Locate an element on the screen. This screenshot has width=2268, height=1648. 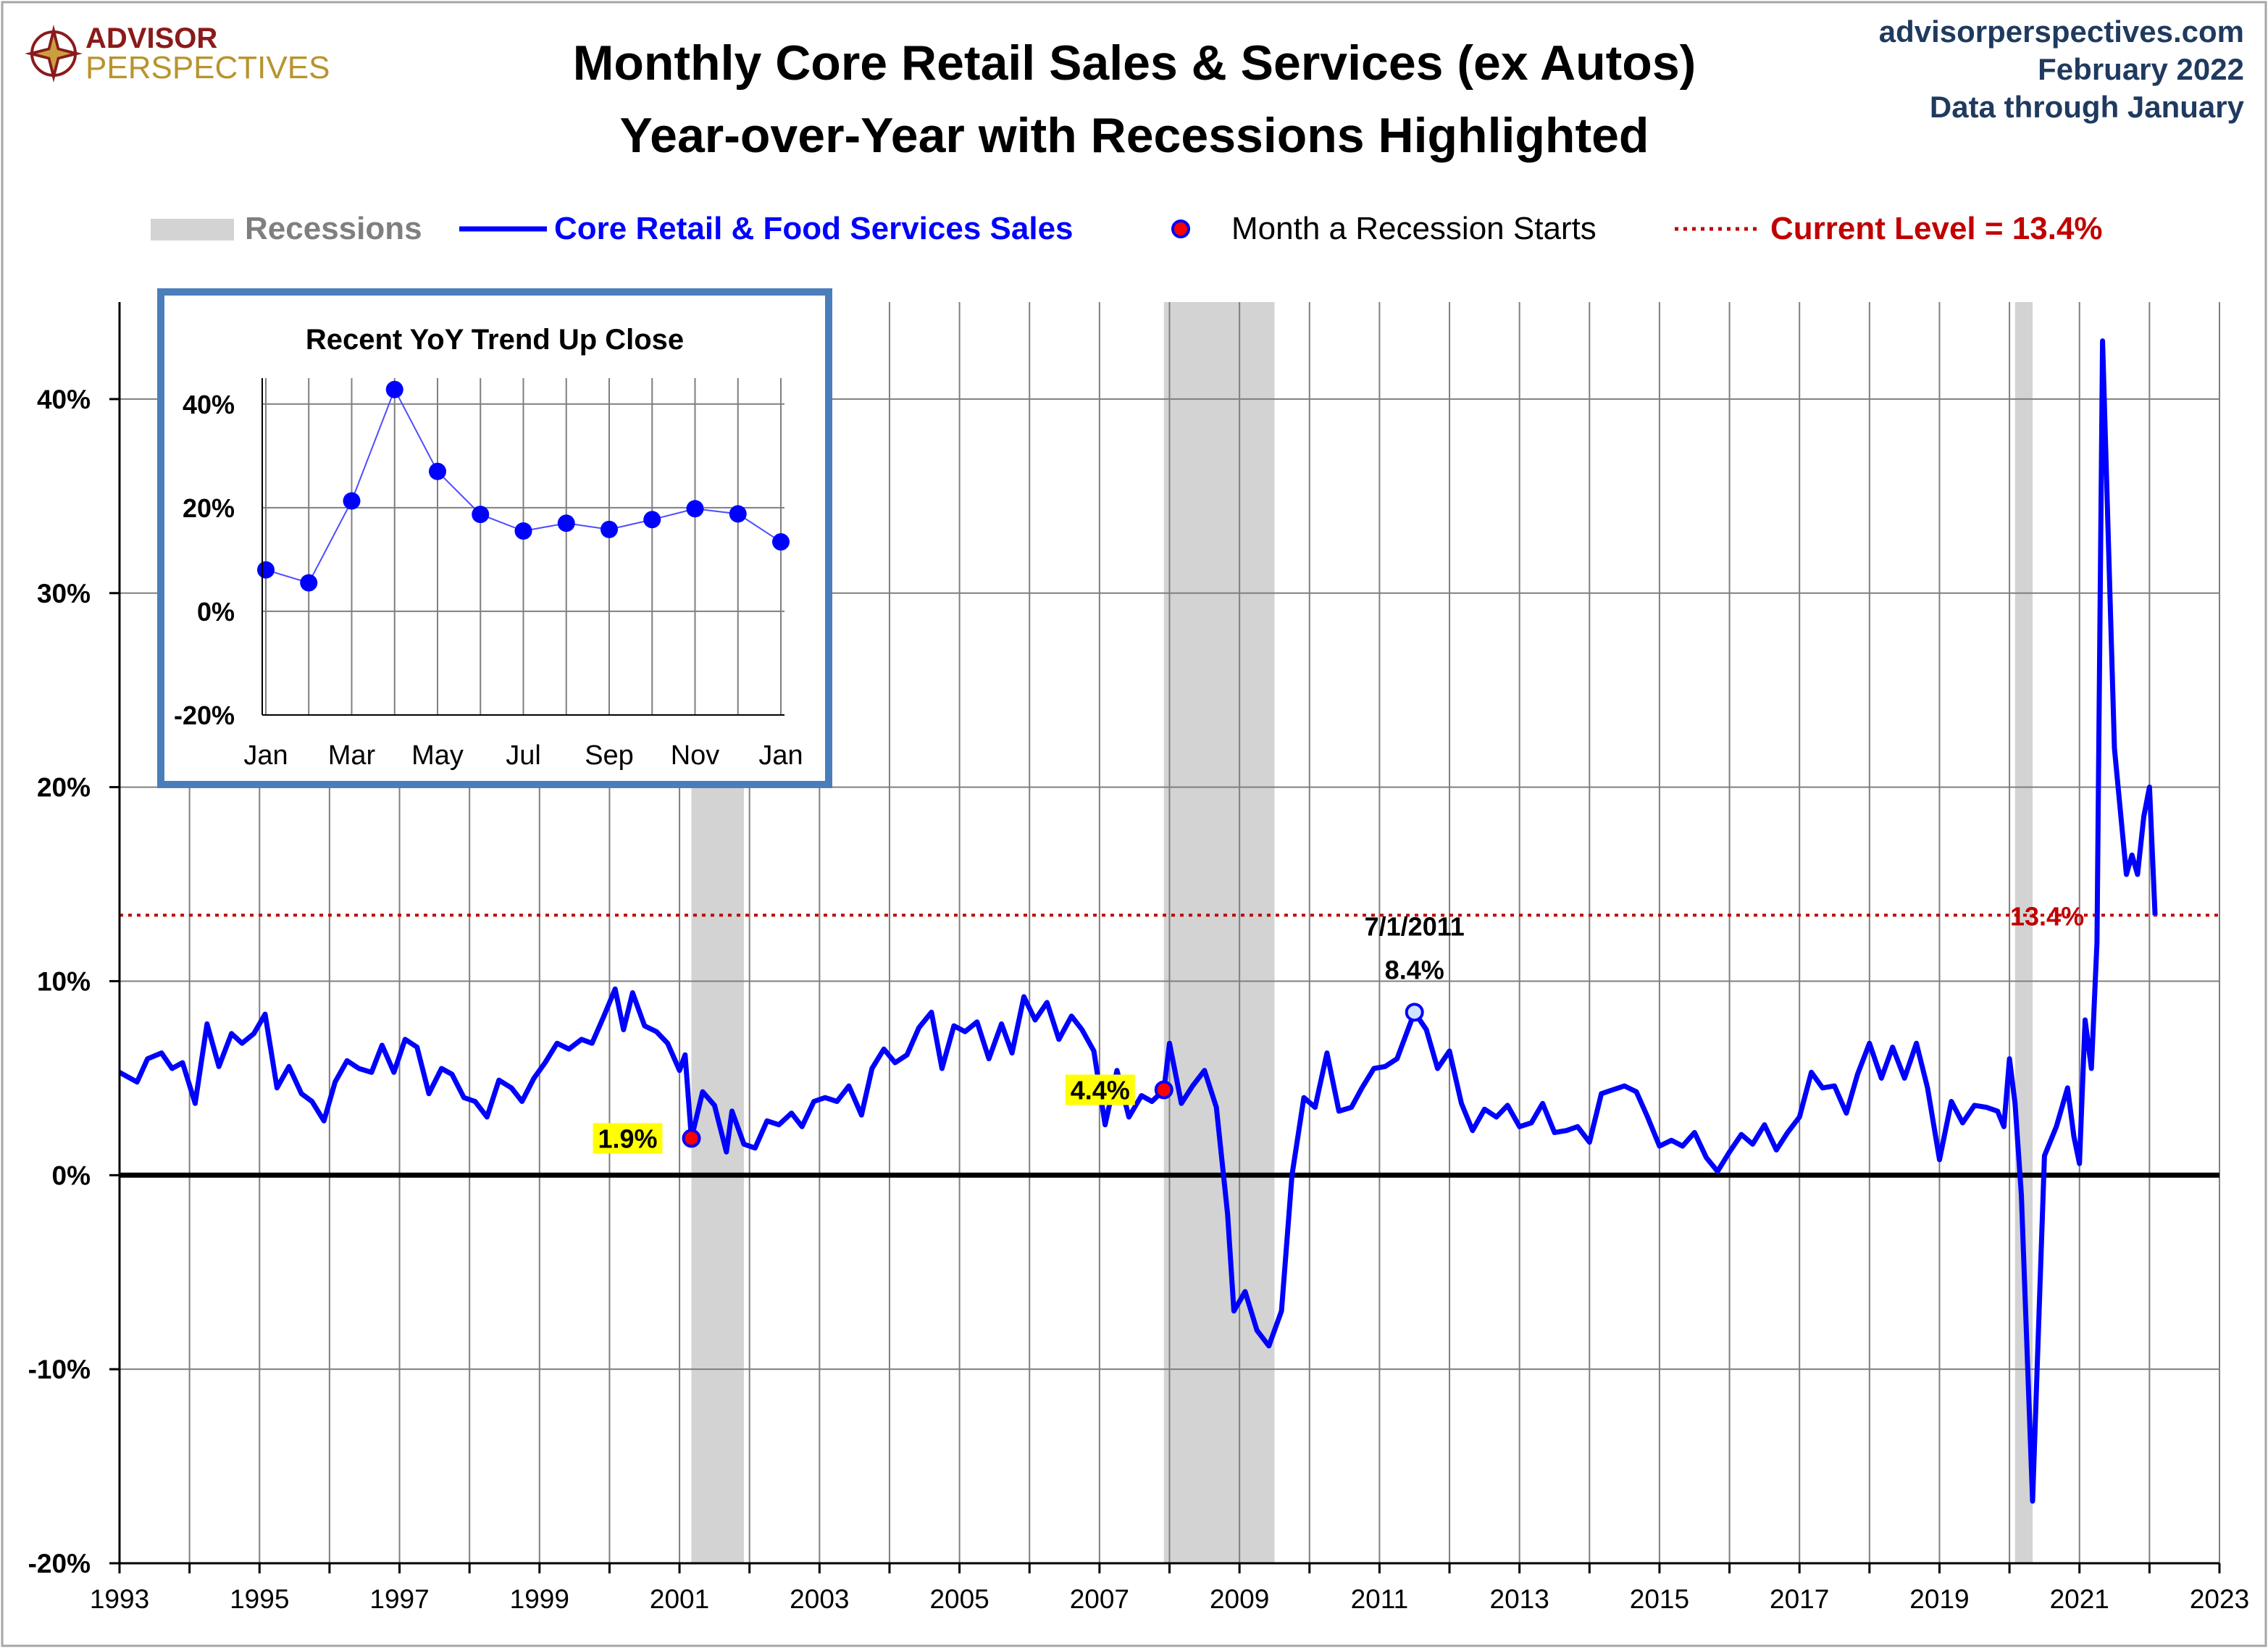
y-tick-label: -20% is located at coordinates (60, 1563).